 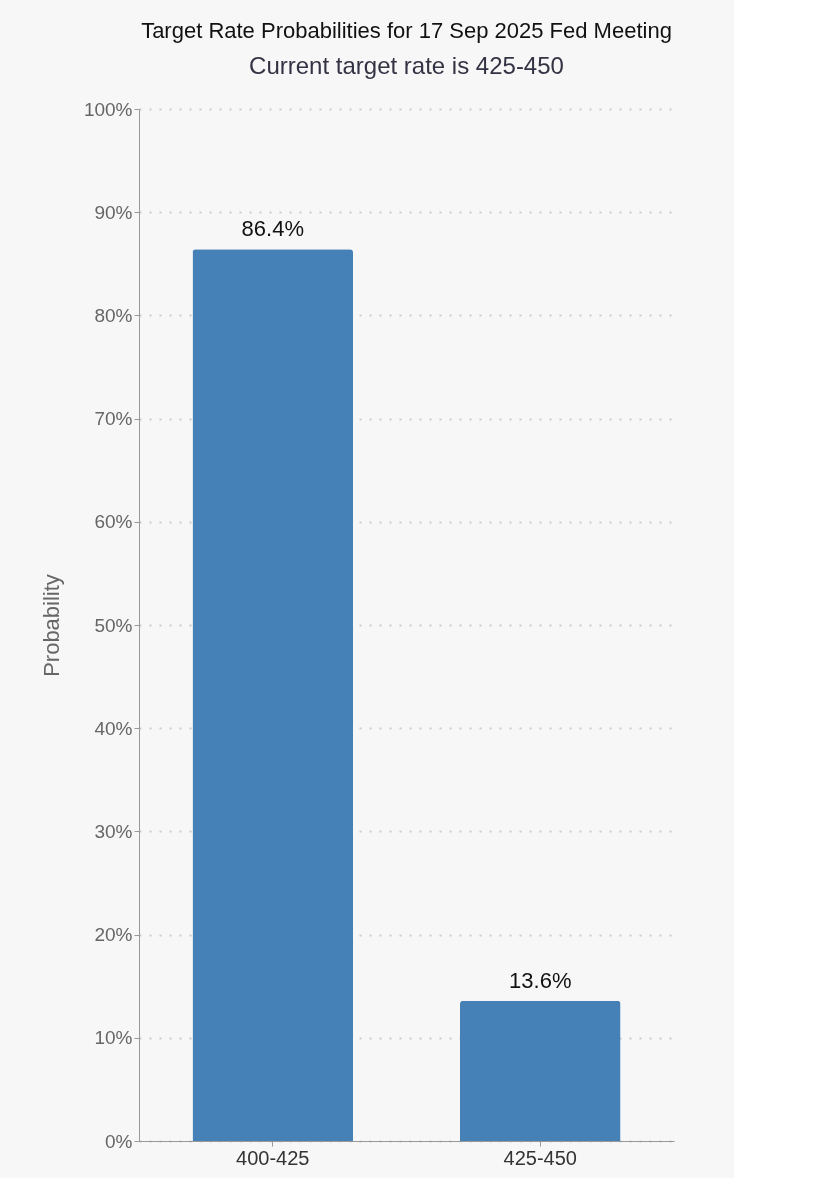 I want to click on data-label: 86.4%, so click(x=272, y=229).